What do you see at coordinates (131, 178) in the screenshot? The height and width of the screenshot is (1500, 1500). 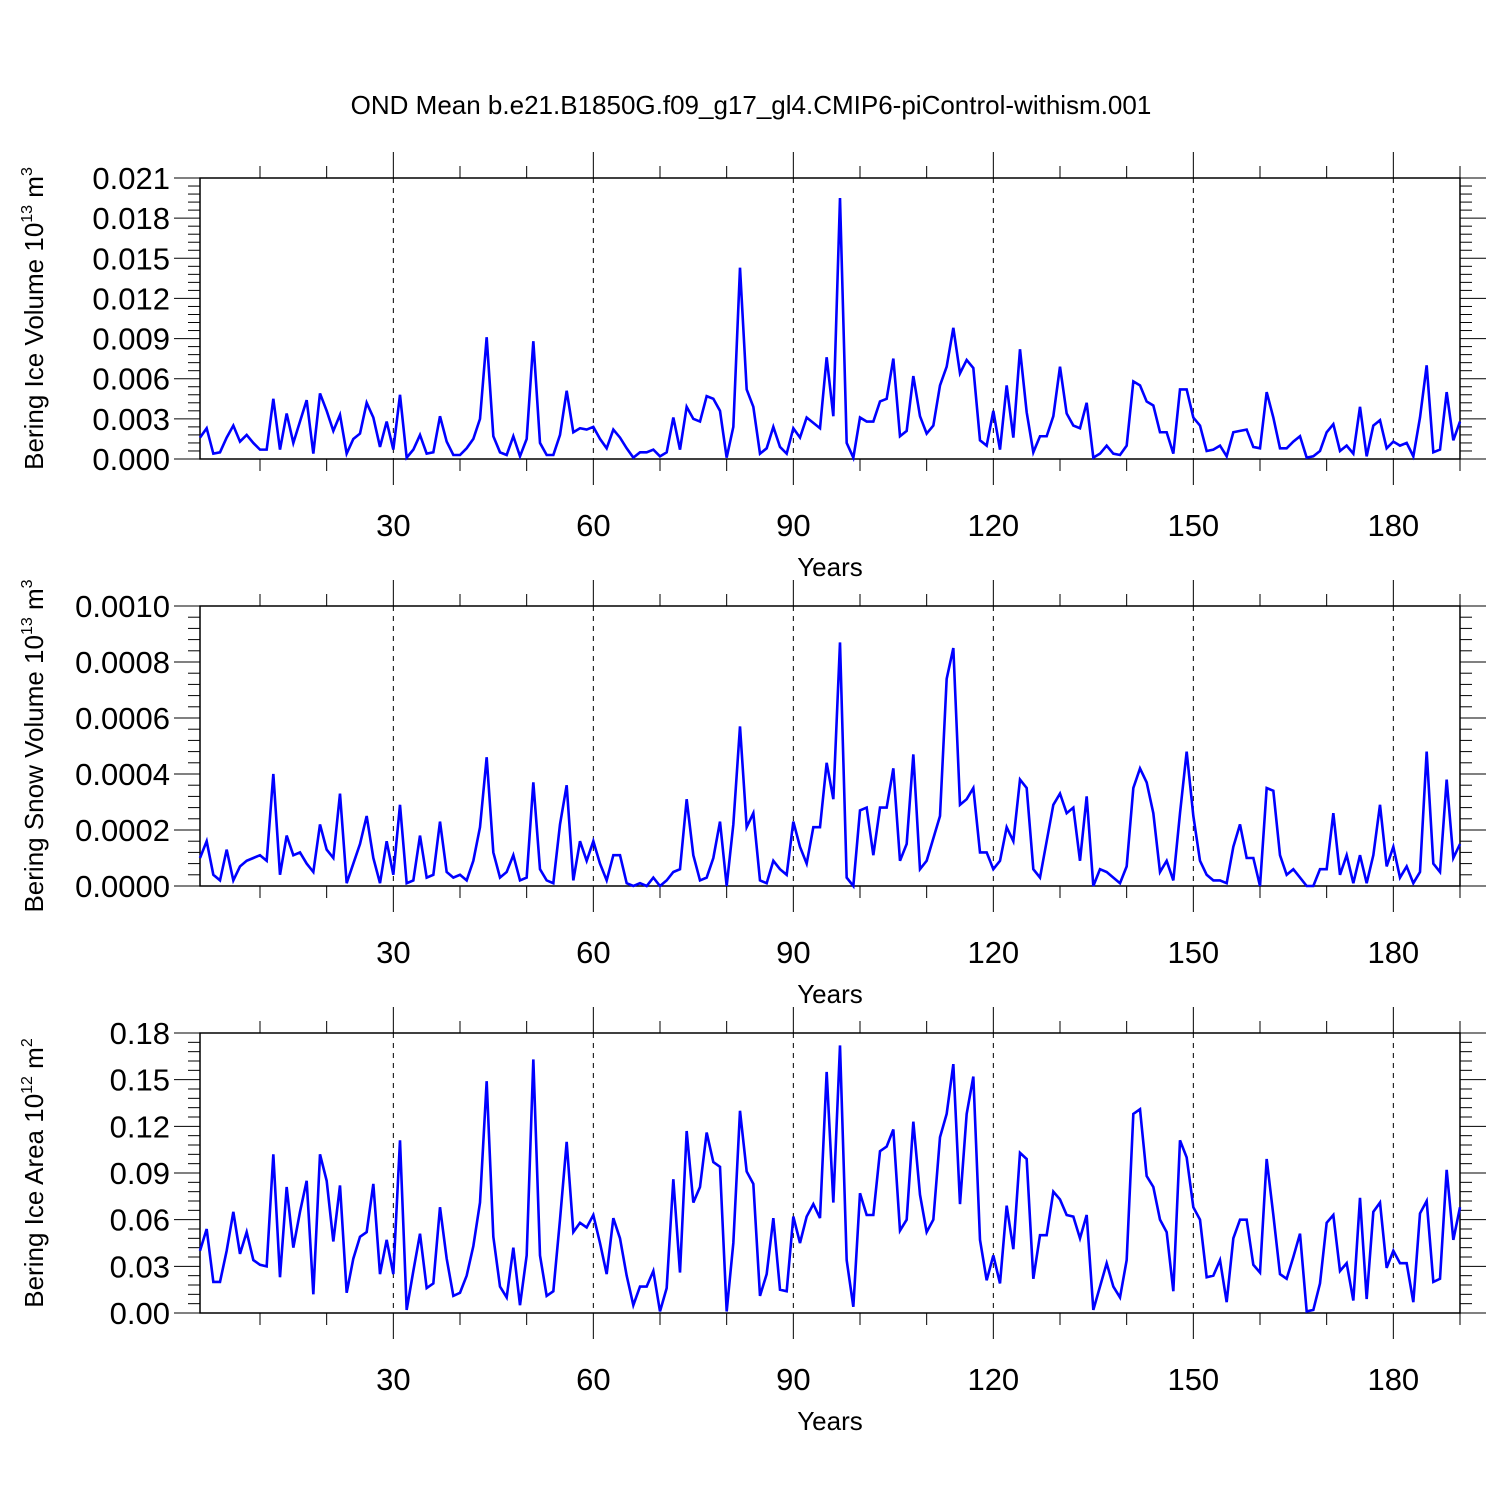 I see `y-tick-label: 0.021` at bounding box center [131, 178].